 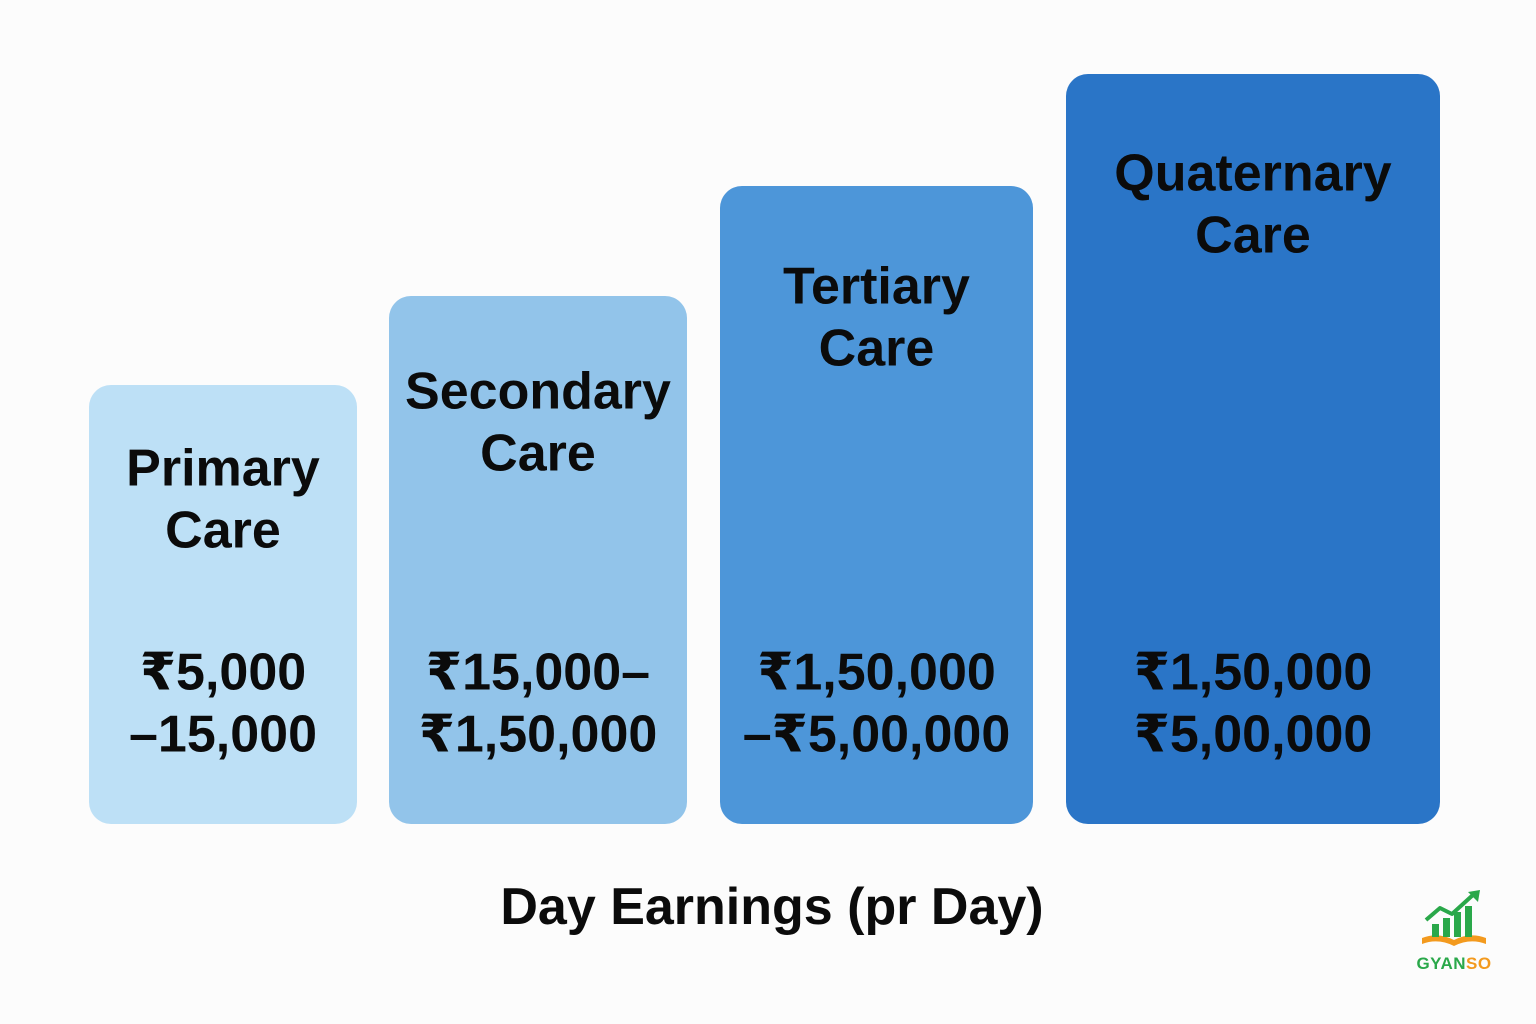 I want to click on bar-value-secondary-care-line-2: ₹1,50,000, so click(x=538, y=735).